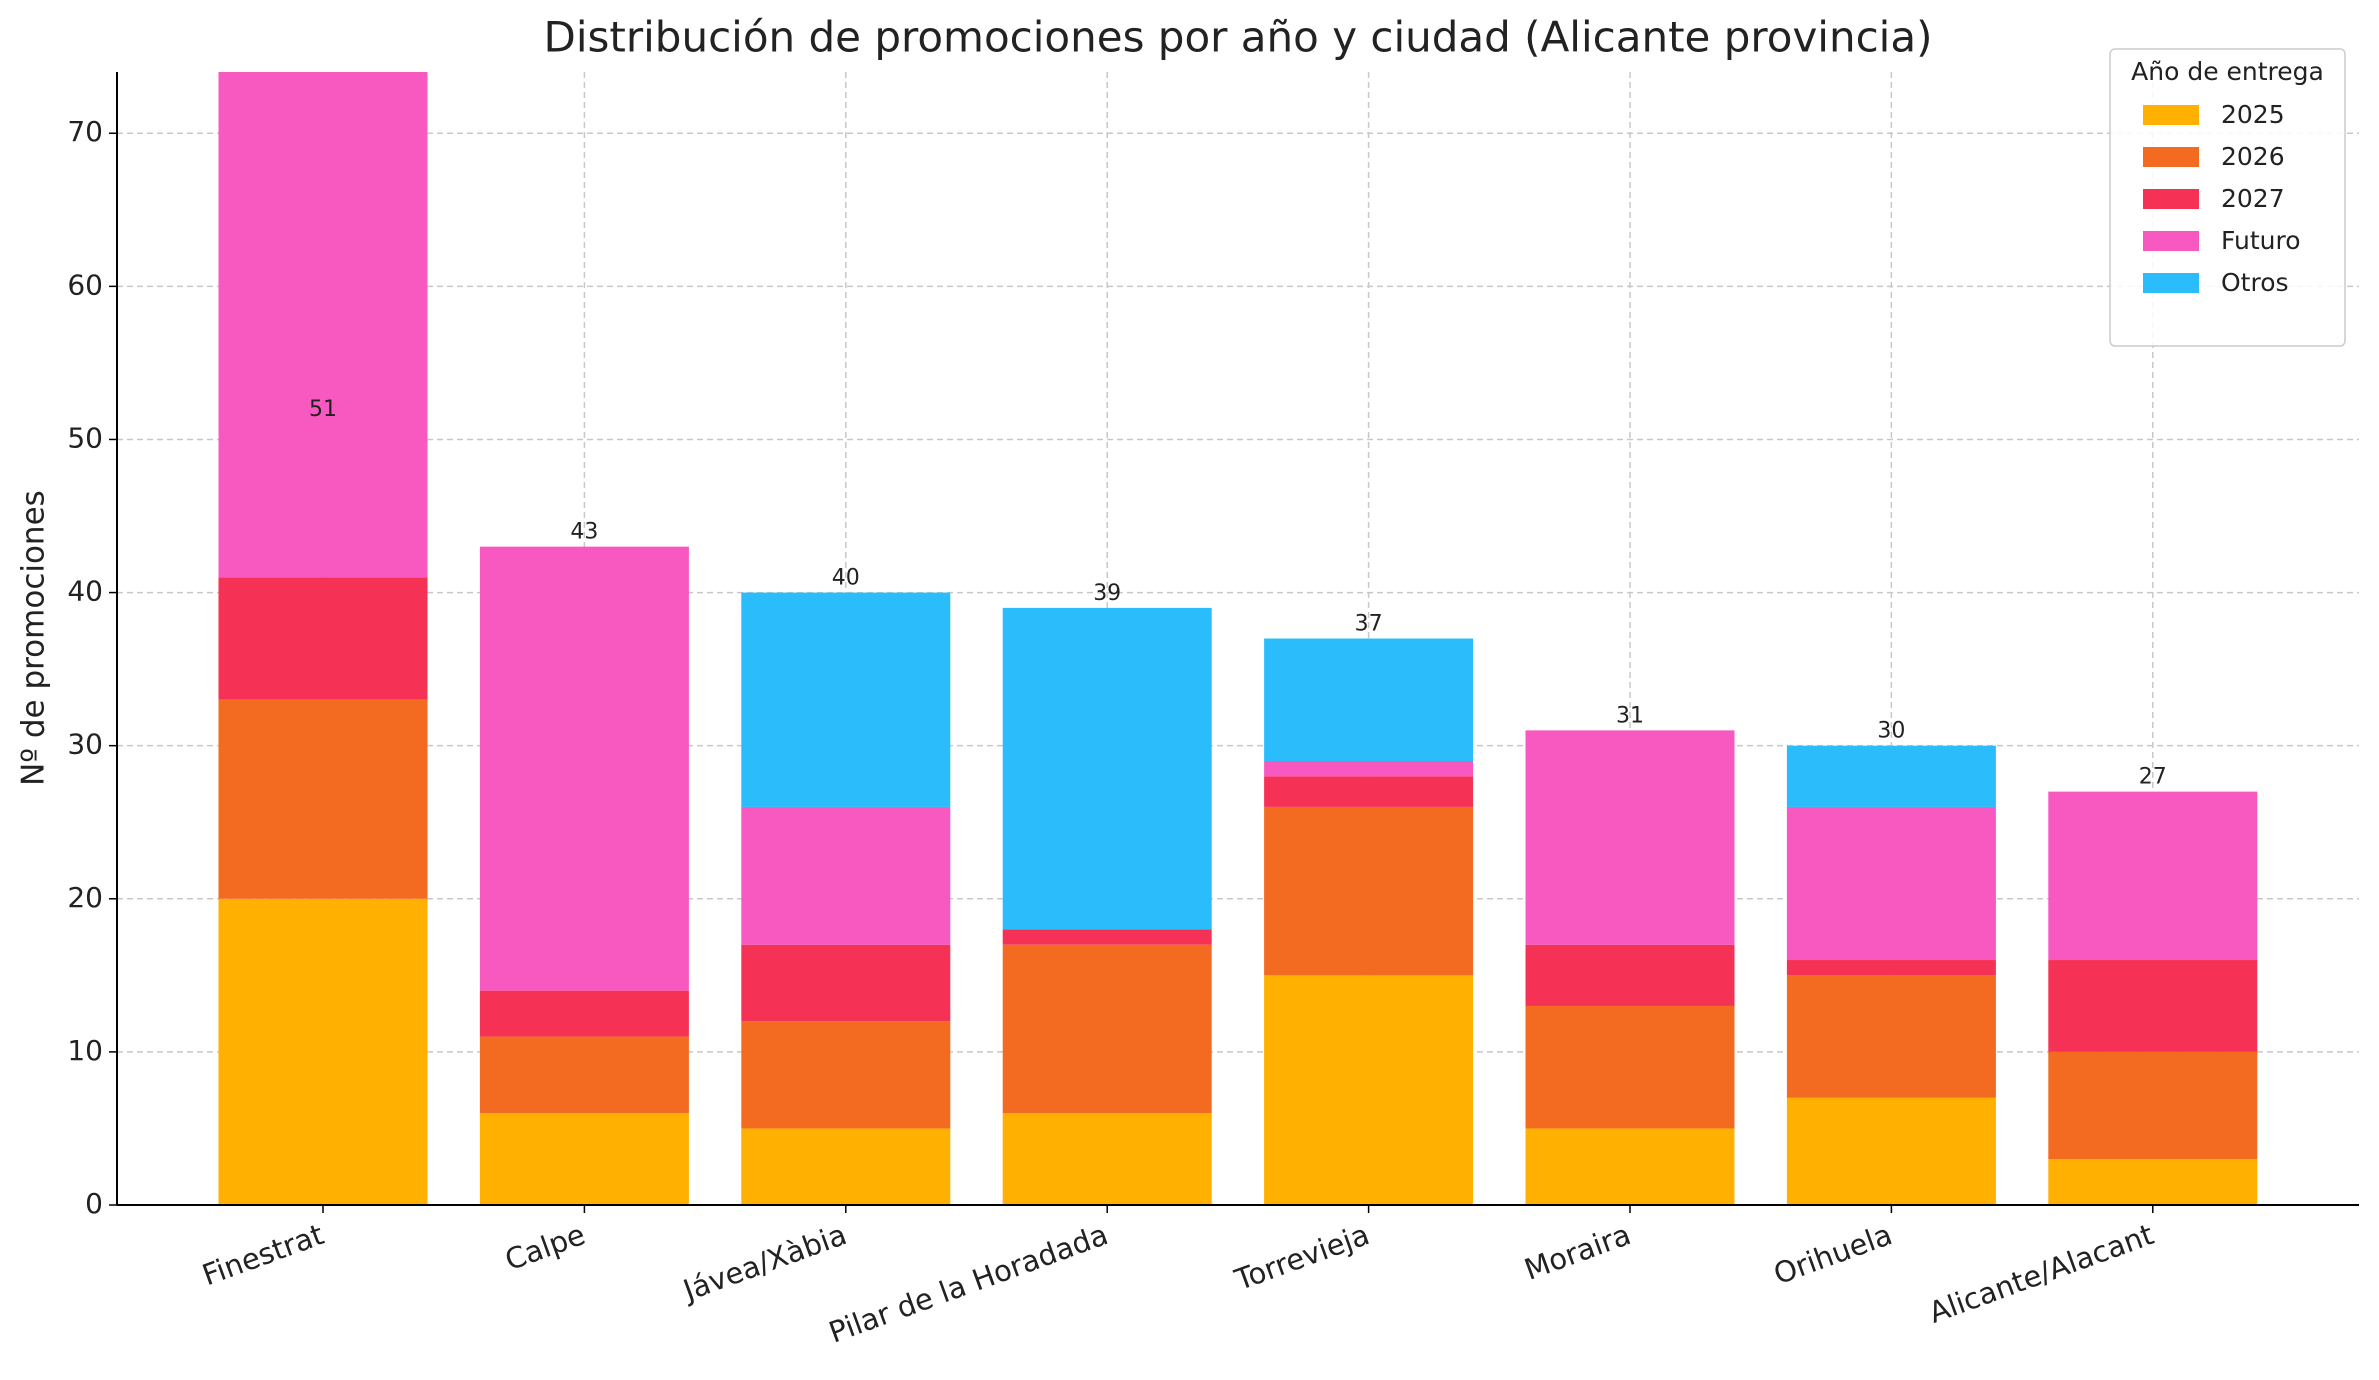  Describe the element at coordinates (2153, 777) in the screenshot. I see `total-label: 27` at that location.